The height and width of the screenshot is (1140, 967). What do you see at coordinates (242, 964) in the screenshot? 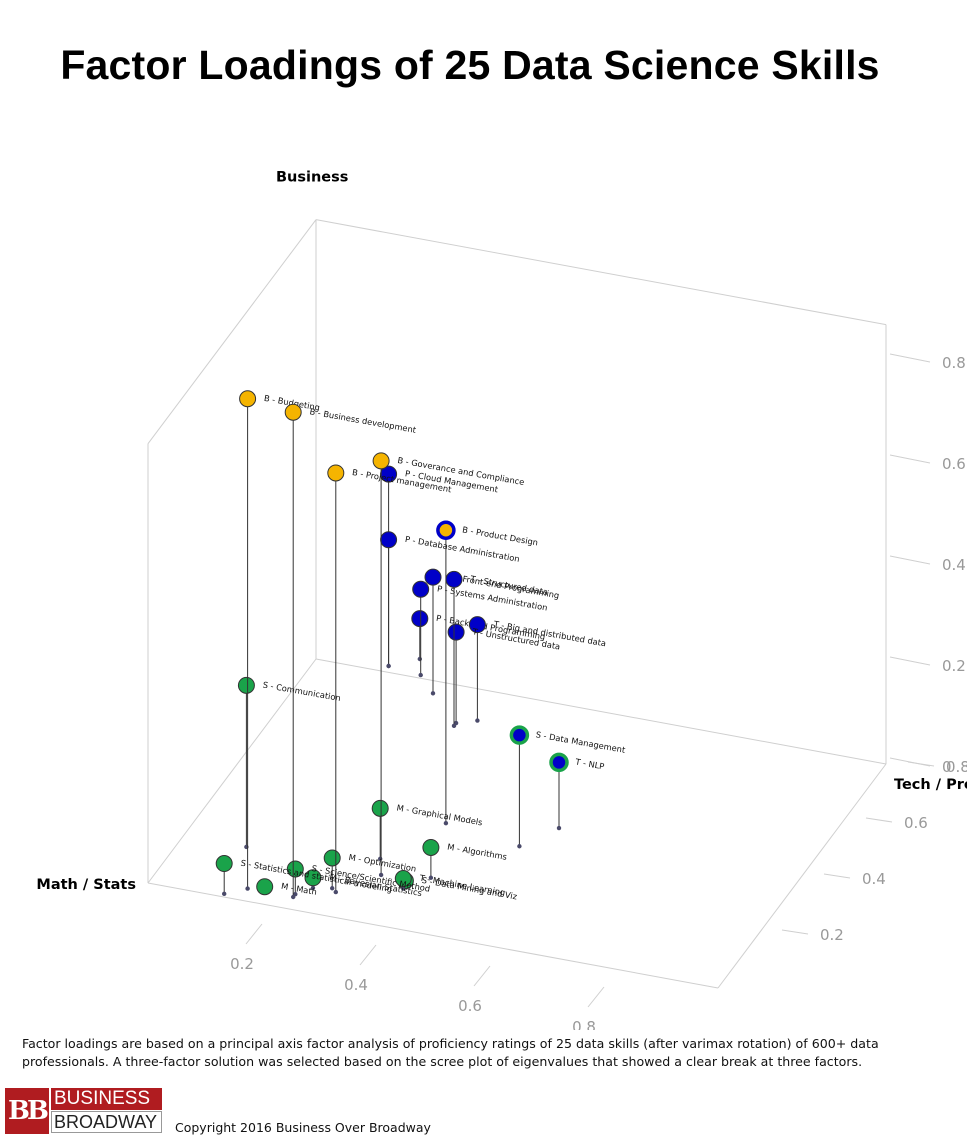
I see `math-tick-label: 0.2` at bounding box center [242, 964].